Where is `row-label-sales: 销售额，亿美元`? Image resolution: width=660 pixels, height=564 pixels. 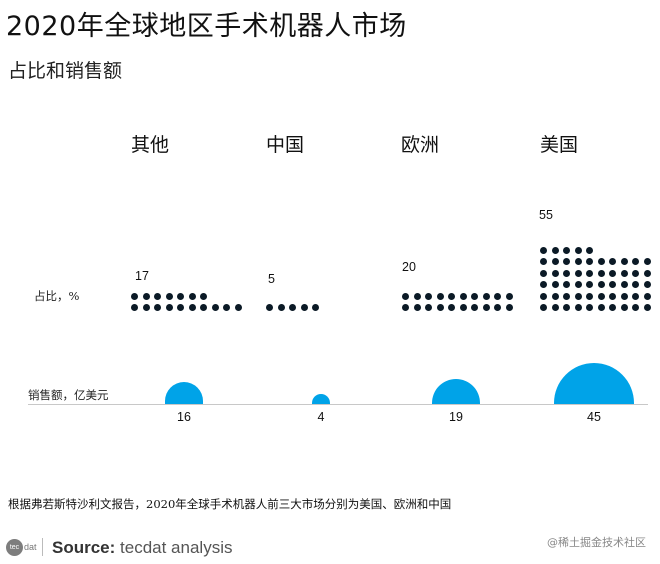
row-label-sales: 销售额，亿美元 is located at coordinates (68, 395).